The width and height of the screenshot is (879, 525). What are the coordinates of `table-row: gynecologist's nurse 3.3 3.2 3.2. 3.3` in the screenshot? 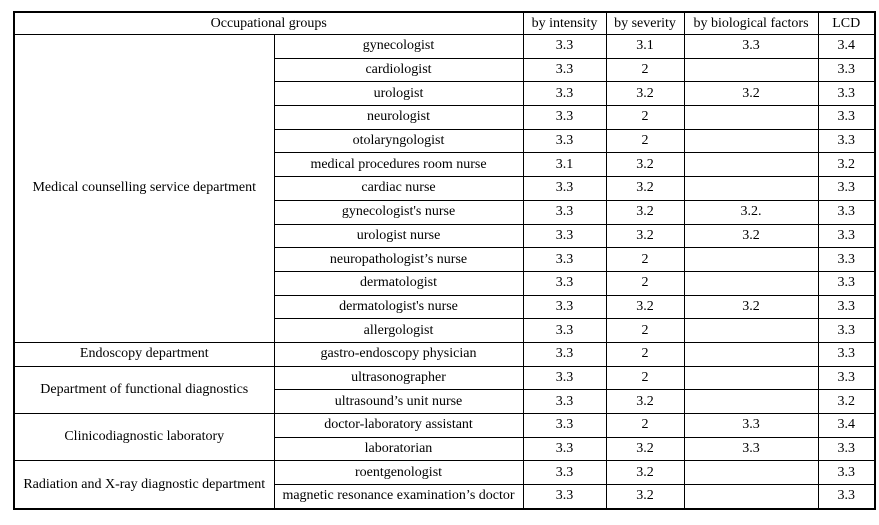 It's located at (445, 212).